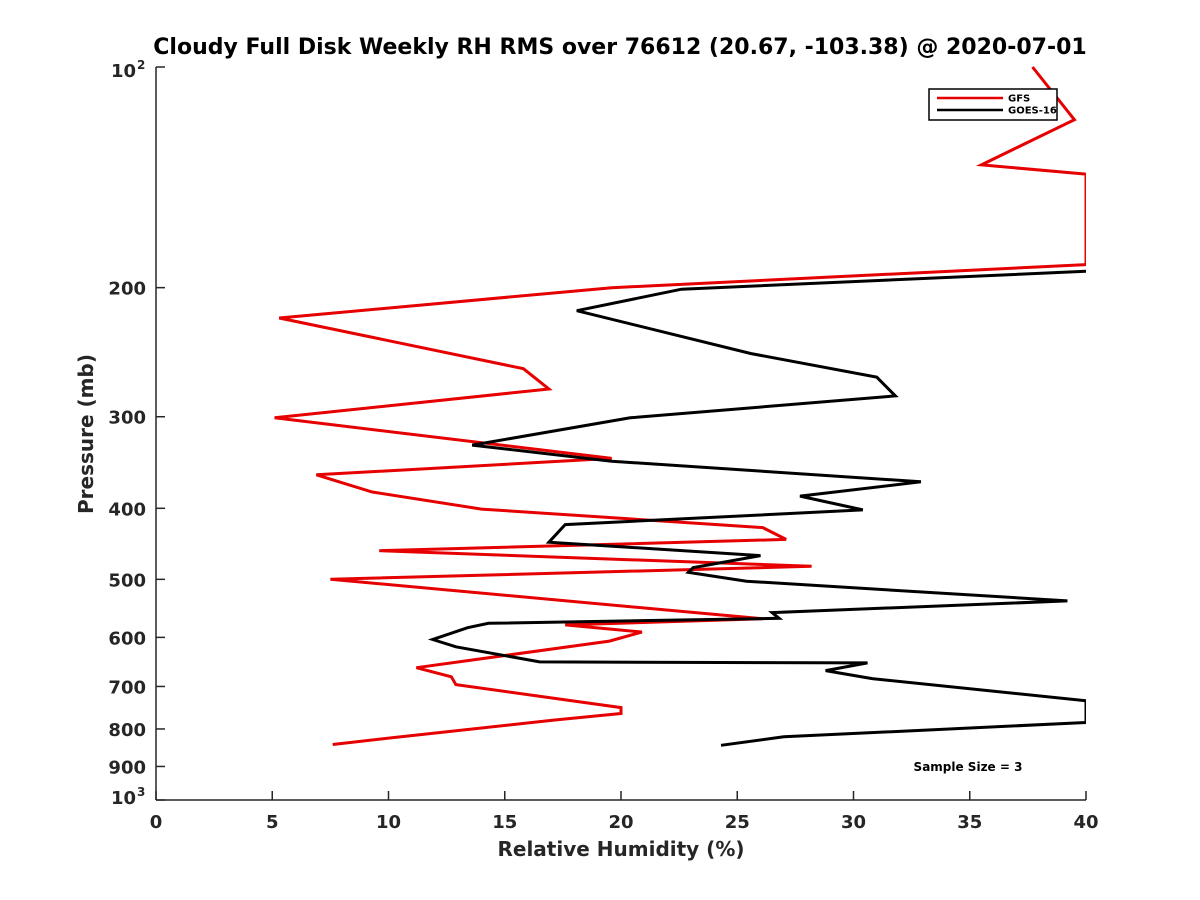 The width and height of the screenshot is (1200, 900). Describe the element at coordinates (127, 418) in the screenshot. I see `y-tick-label: 300` at that location.